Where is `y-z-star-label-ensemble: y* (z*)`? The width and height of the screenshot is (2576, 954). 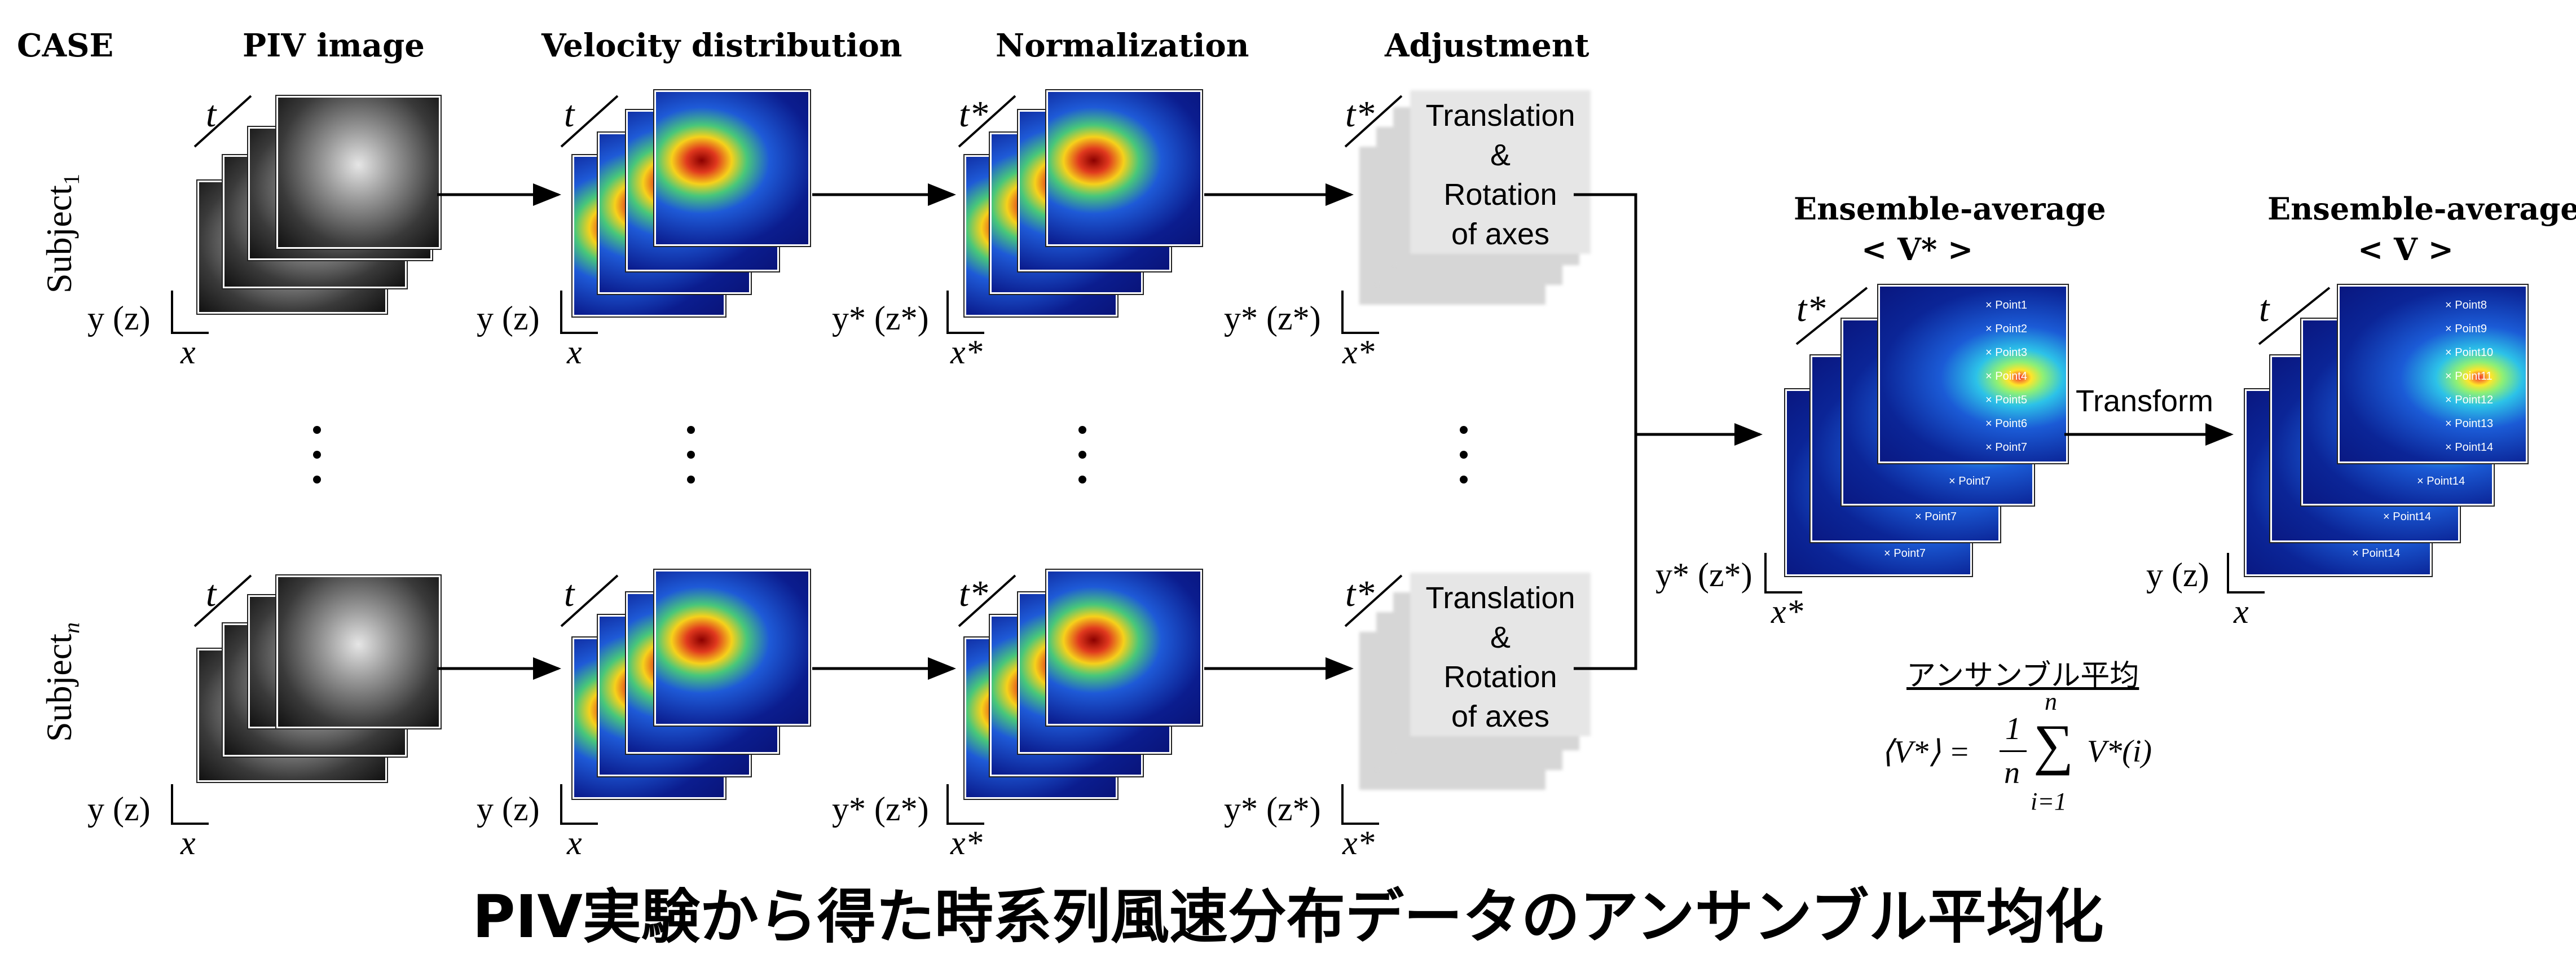
y-z-star-label-ensemble: y* (z*) is located at coordinates (1703, 574).